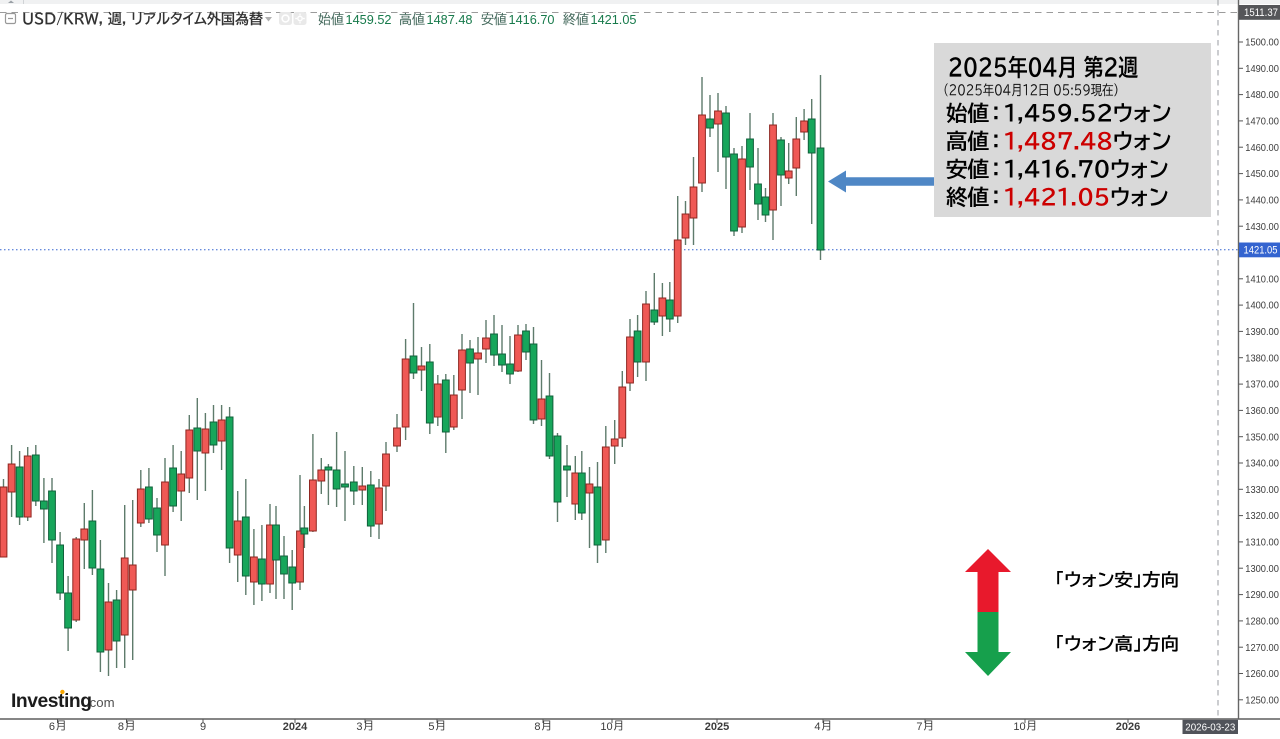 The width and height of the screenshot is (1280, 739). What do you see at coordinates (1262, 95) in the screenshot?
I see `svg-text: 1480.00` at bounding box center [1262, 95].